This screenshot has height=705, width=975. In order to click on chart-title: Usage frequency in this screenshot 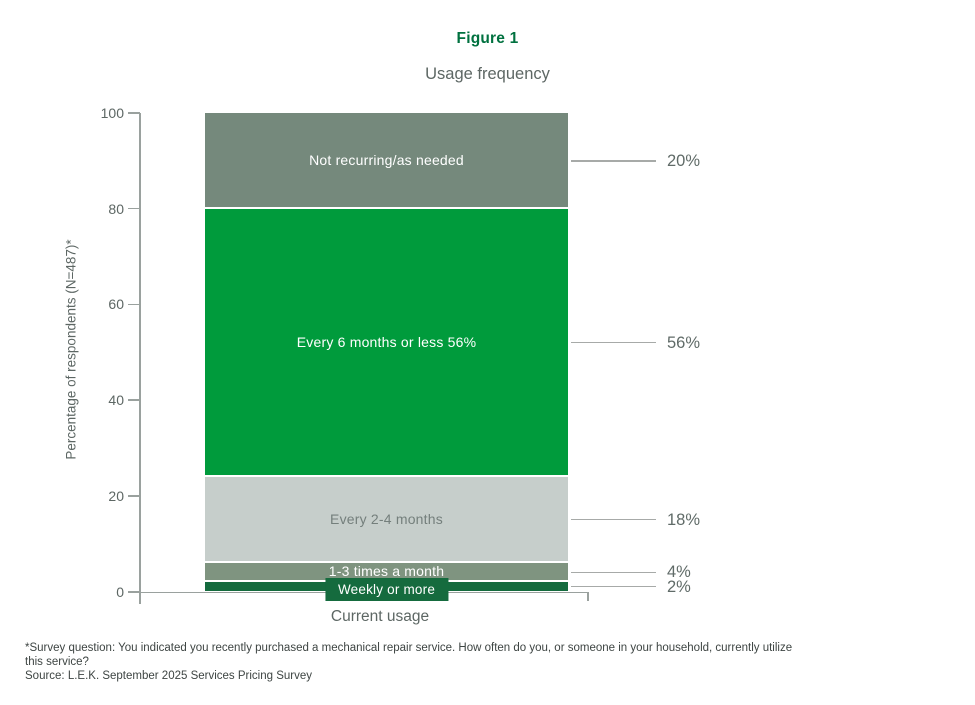, I will do `click(487, 74)`.